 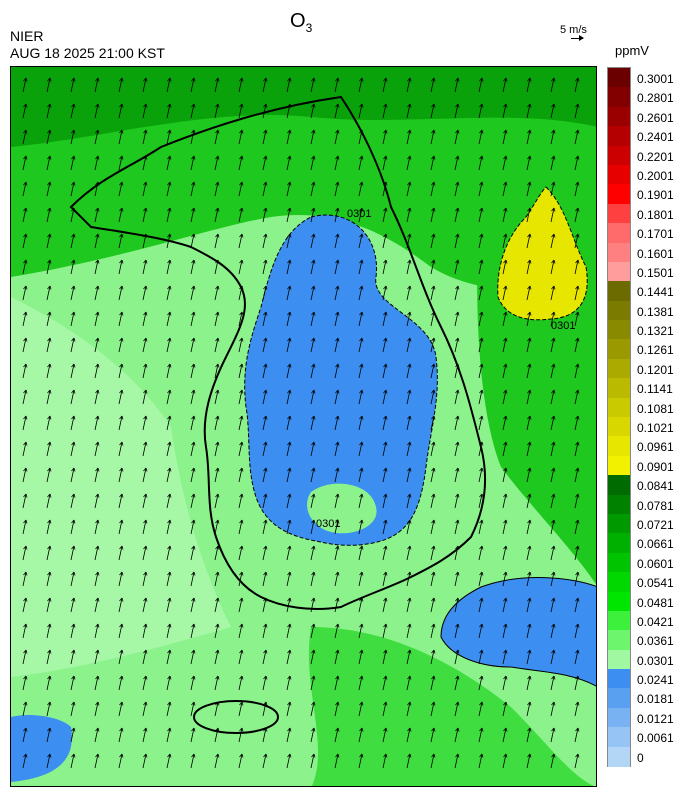 I want to click on wind-scale-arrow-icon, so click(x=577, y=38).